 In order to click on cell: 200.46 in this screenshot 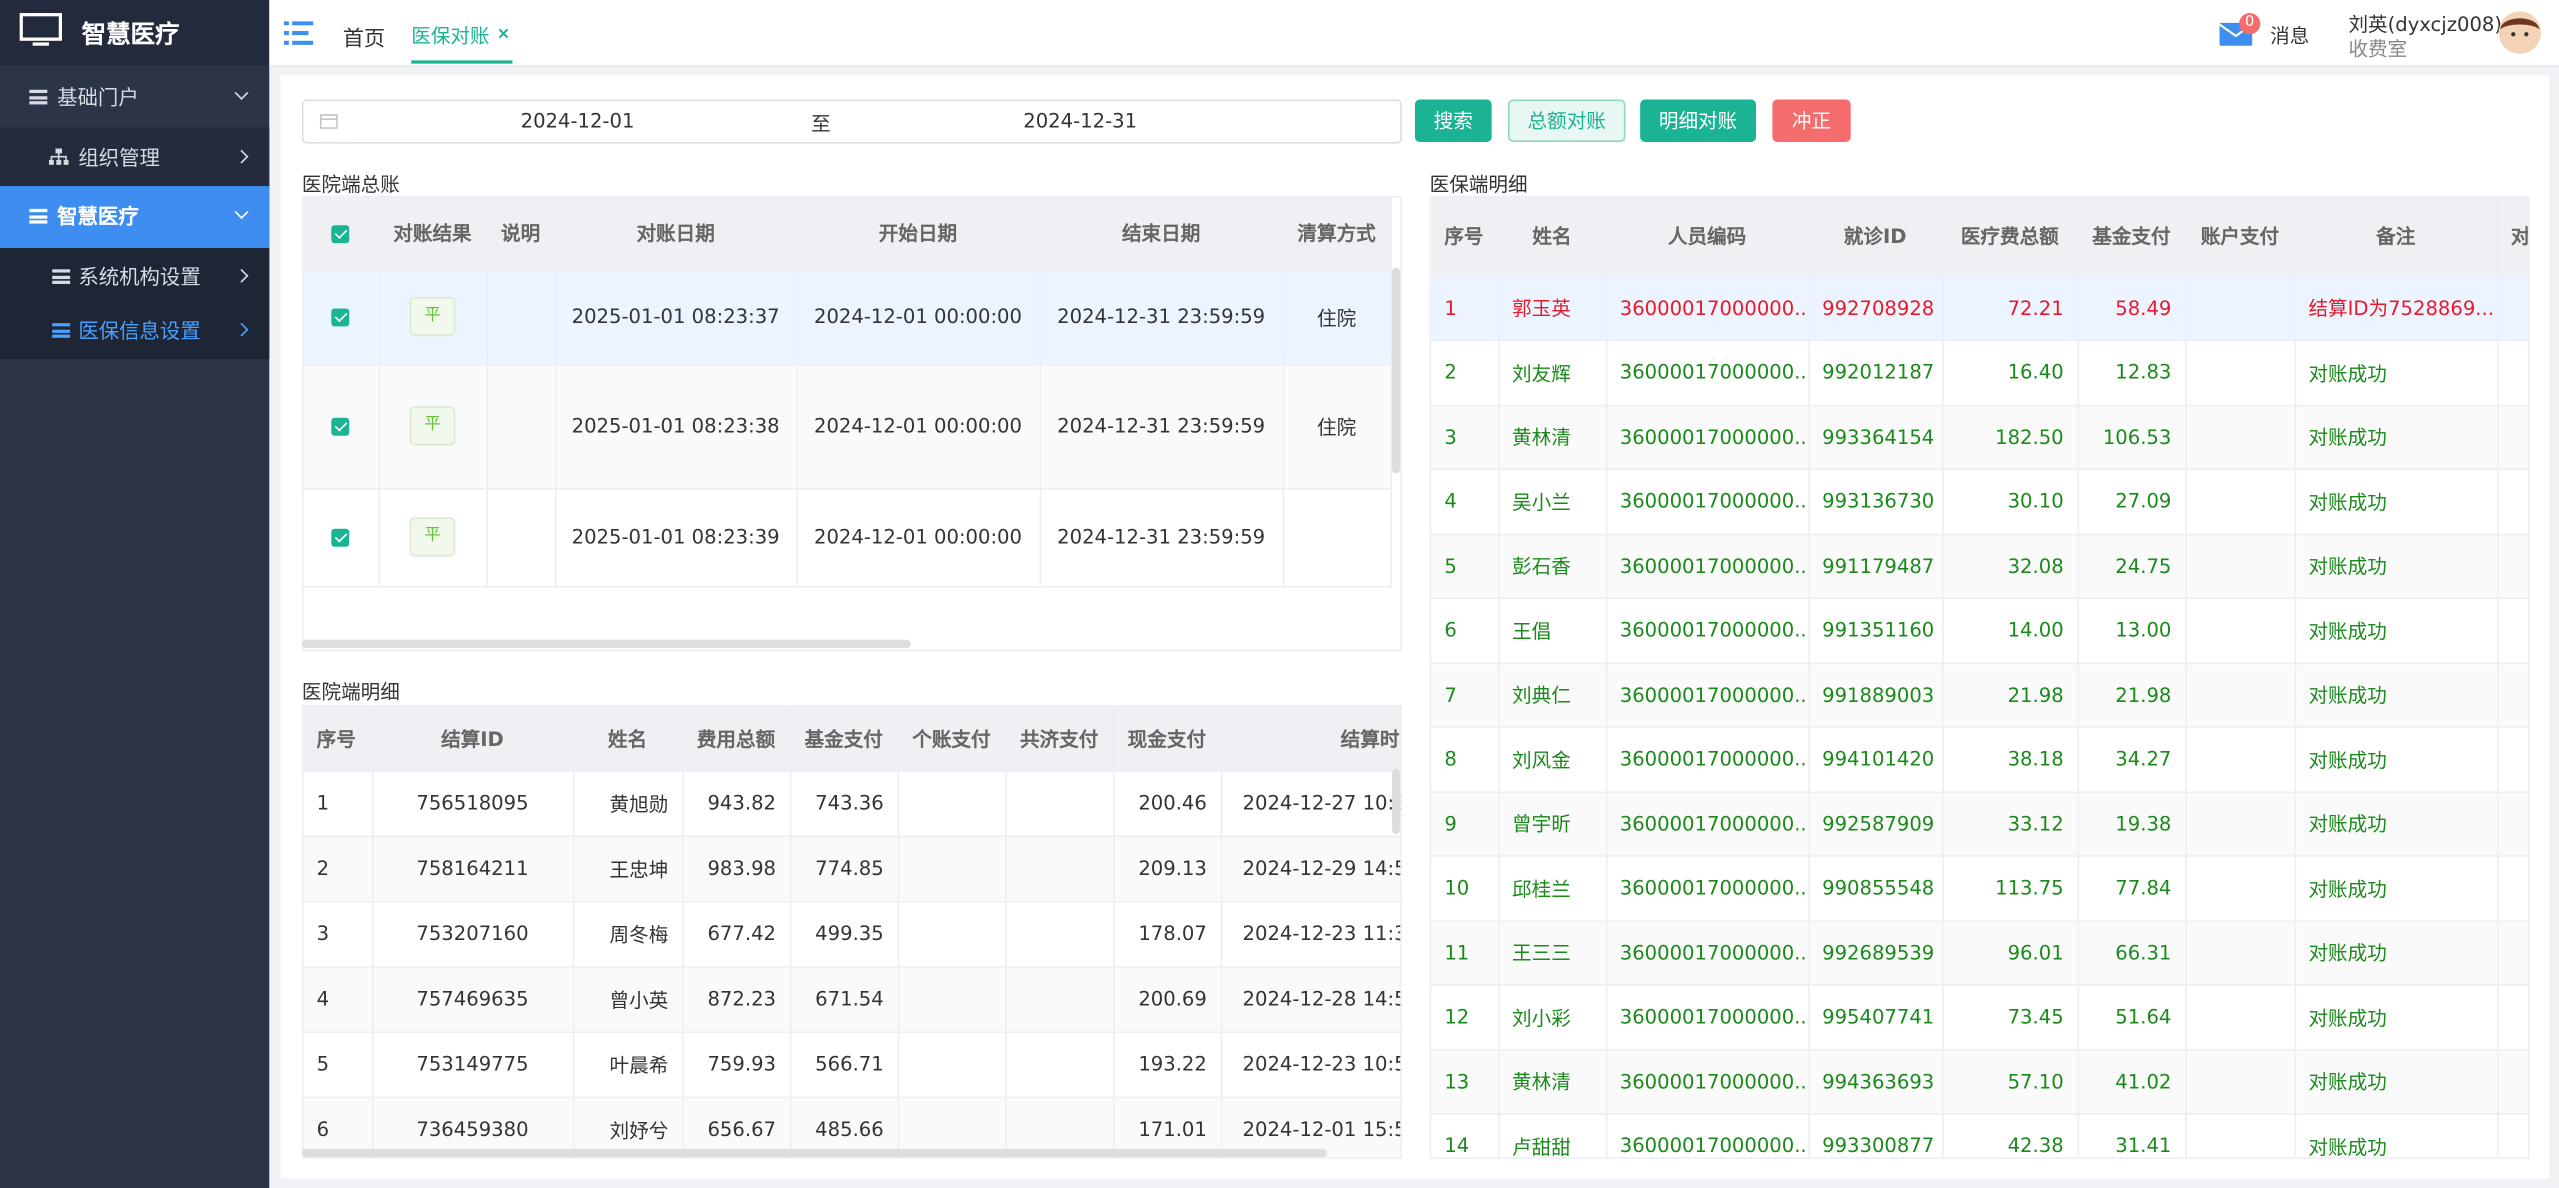, I will do `click(1167, 802)`.